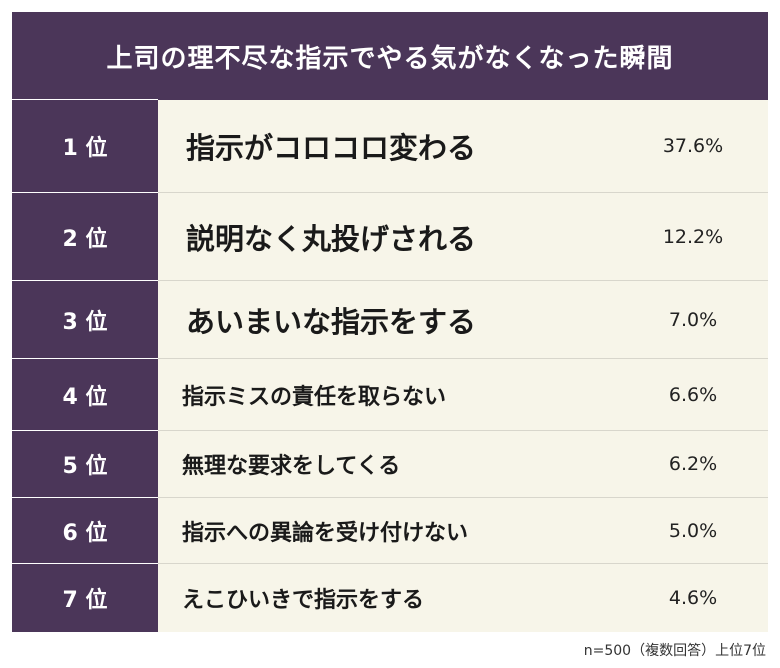 This screenshot has width=780, height=668. What do you see at coordinates (693, 236) in the screenshot?
I see `percent-cell: 12.2%` at bounding box center [693, 236].